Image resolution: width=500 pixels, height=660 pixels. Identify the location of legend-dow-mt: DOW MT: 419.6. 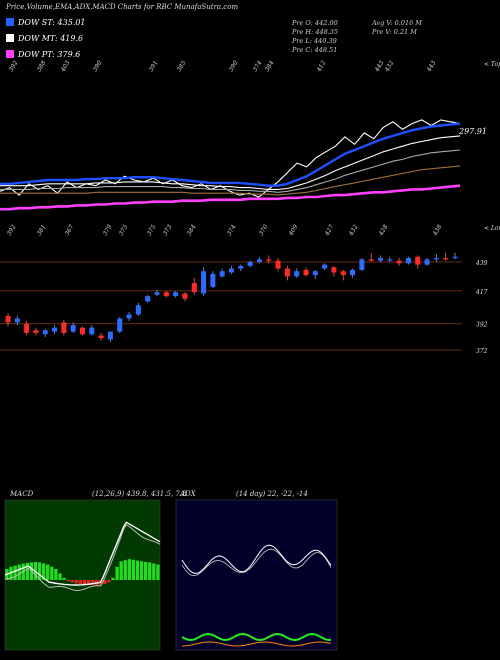
(44, 38).